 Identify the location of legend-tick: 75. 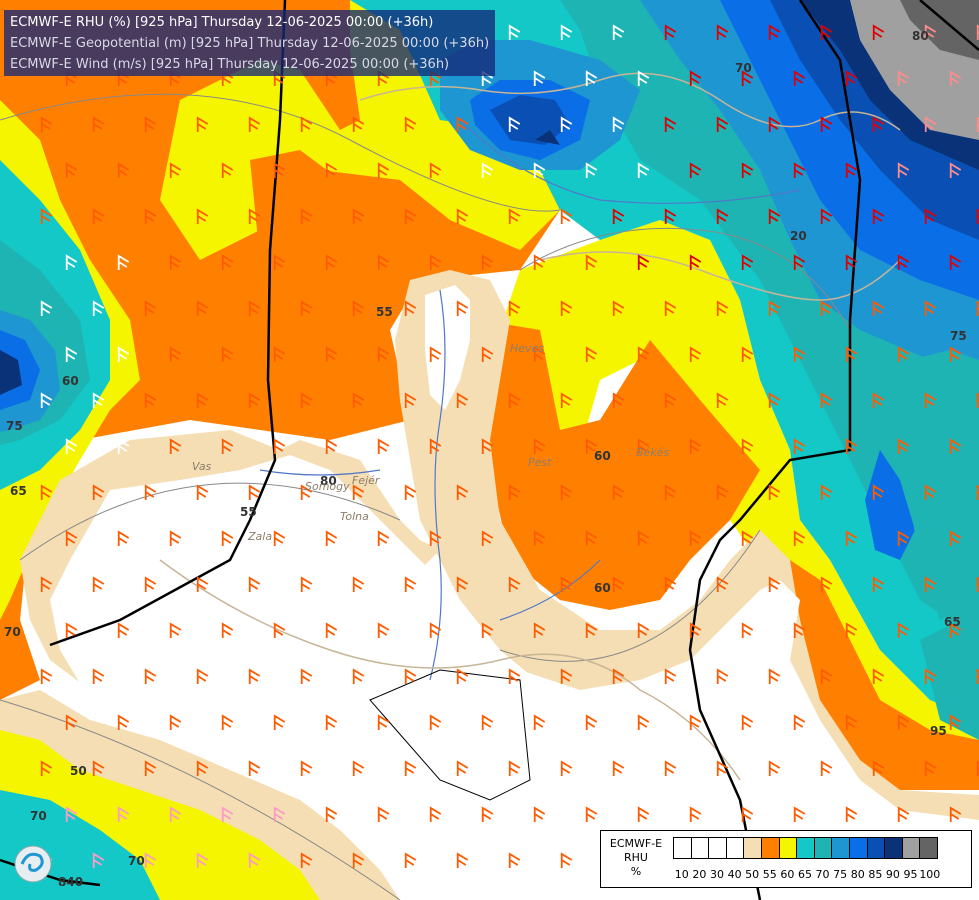
(840, 874).